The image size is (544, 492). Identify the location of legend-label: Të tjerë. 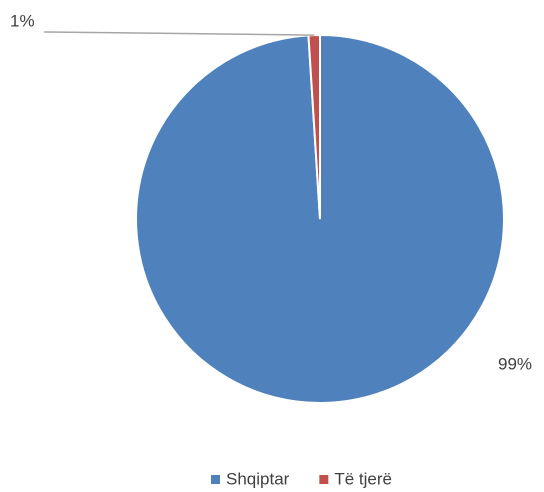
(363, 478).